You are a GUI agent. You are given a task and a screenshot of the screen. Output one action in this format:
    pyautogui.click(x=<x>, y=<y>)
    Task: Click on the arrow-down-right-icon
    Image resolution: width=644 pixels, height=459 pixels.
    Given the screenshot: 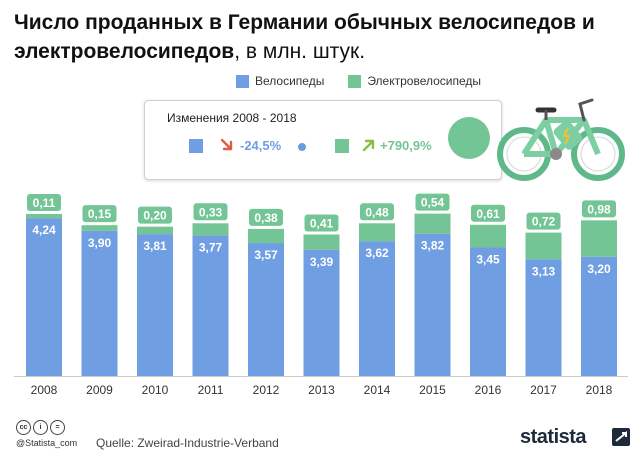 What is the action you would take?
    pyautogui.click(x=226, y=144)
    